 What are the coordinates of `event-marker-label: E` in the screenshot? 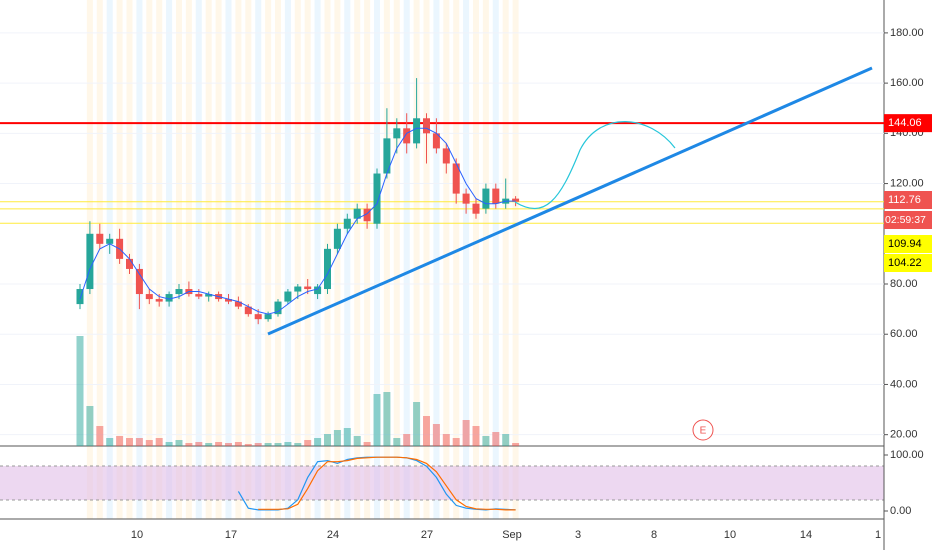 It's located at (703, 431).